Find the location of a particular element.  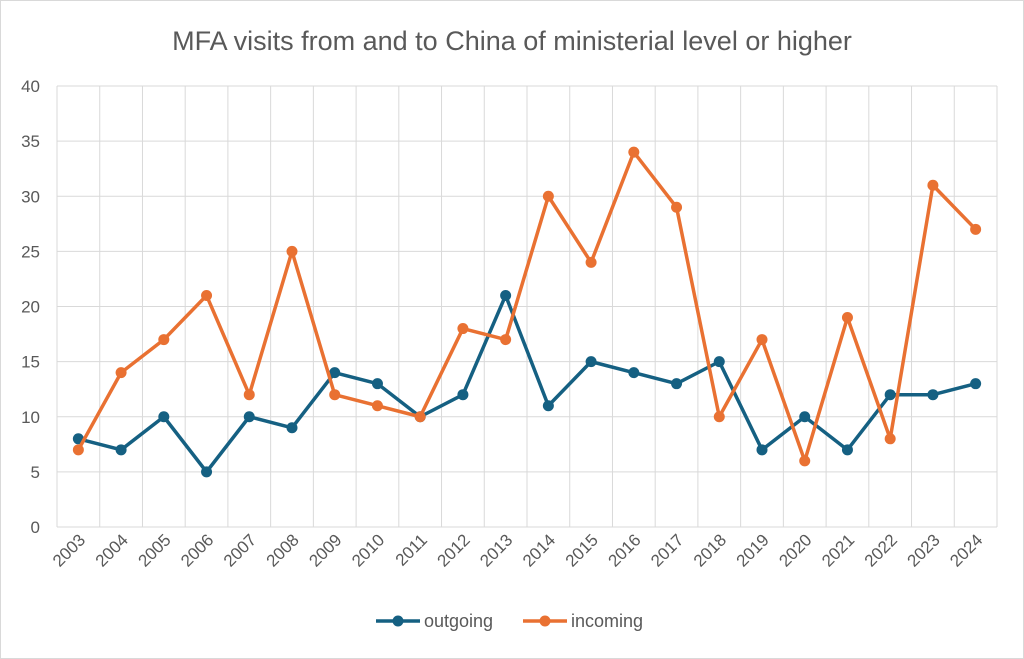

y-axis-ticks: 0 5 10 15 20 25 30 35 40 is located at coordinates (30, 307).